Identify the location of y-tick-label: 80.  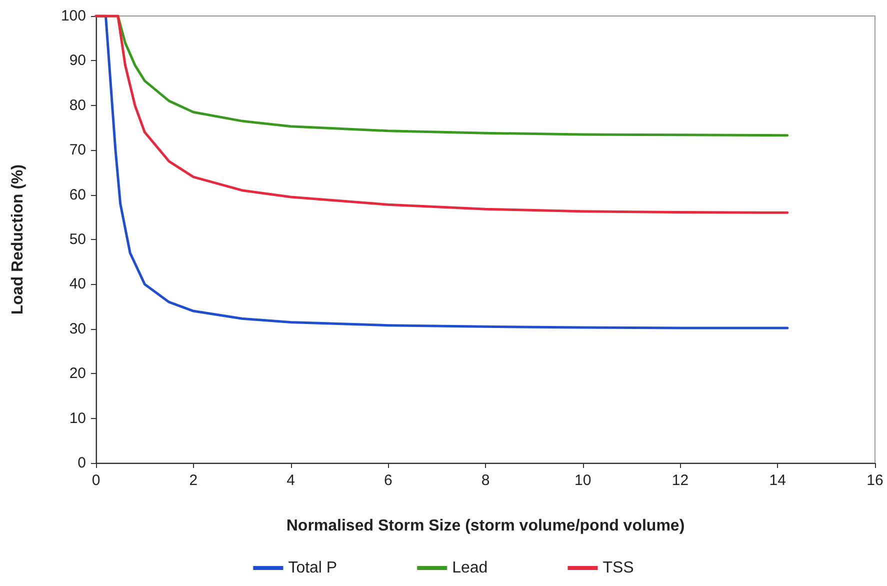
(77, 105).